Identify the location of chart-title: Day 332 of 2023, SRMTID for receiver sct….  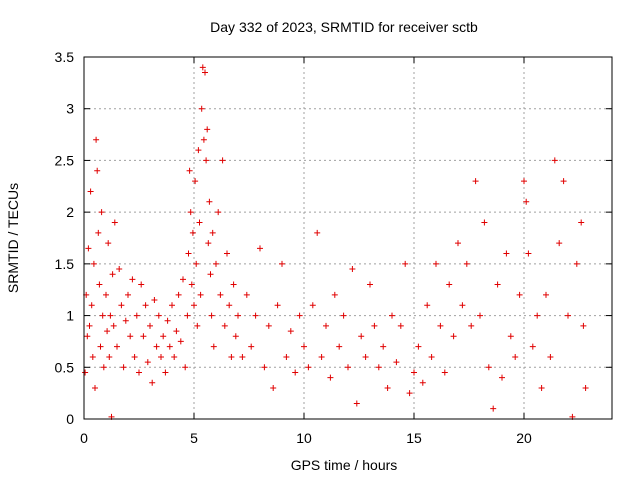
(344, 27).